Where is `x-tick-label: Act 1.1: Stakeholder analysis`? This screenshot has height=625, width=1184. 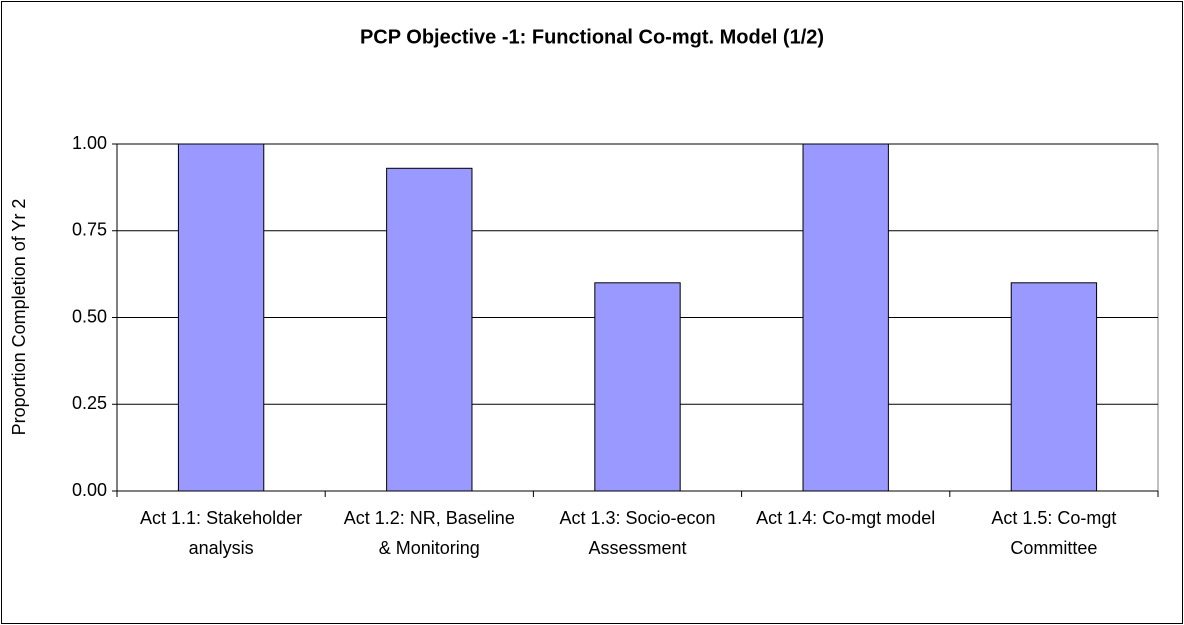 x-tick-label: Act 1.1: Stakeholder analysis is located at coordinates (221, 533).